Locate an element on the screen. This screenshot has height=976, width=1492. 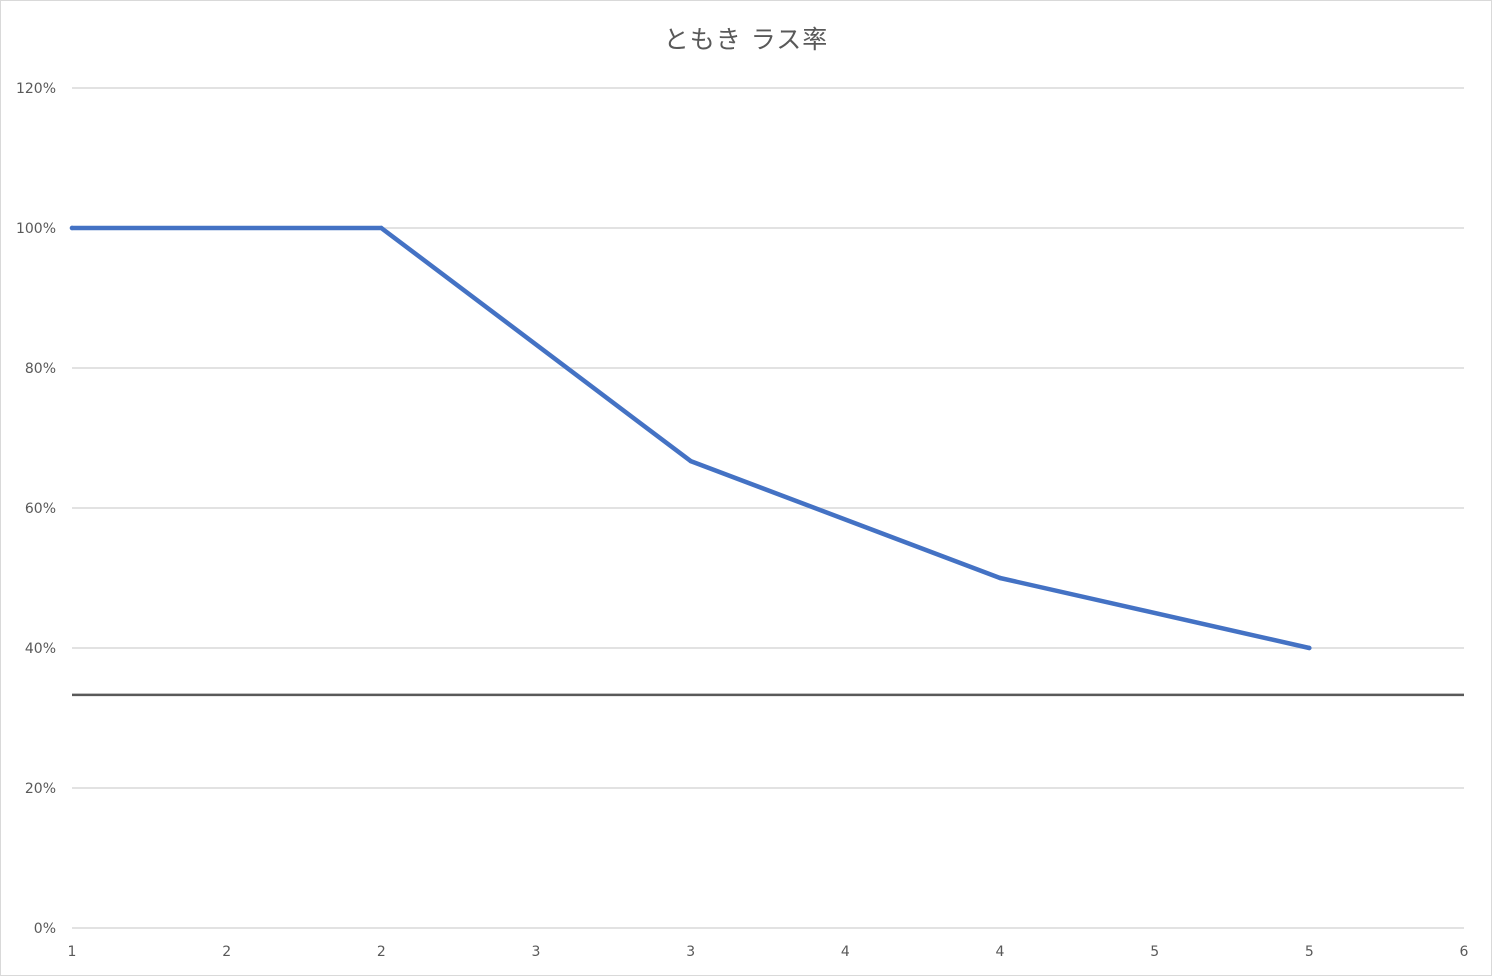
y-tick-label: 100% is located at coordinates (36, 229).